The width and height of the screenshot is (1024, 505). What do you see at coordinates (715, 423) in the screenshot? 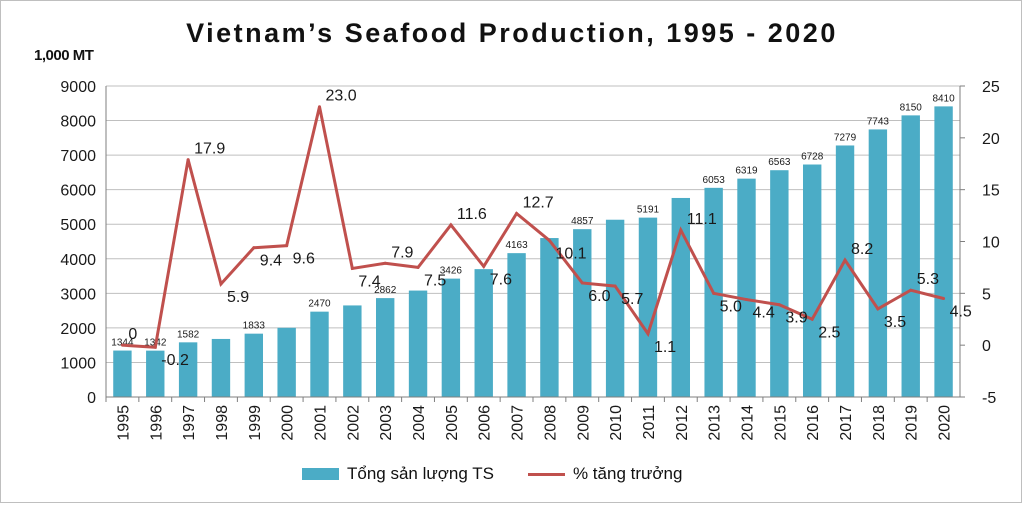
I see `x-tick-label: 2013` at bounding box center [715, 423].